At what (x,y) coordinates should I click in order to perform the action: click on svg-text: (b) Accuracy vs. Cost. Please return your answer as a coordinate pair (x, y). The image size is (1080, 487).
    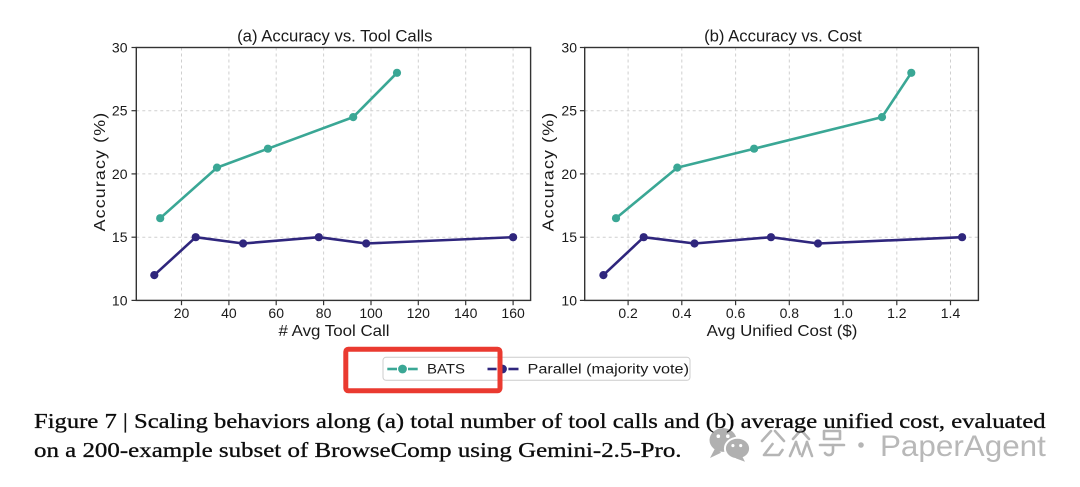
    Looking at the image, I should click on (783, 36).